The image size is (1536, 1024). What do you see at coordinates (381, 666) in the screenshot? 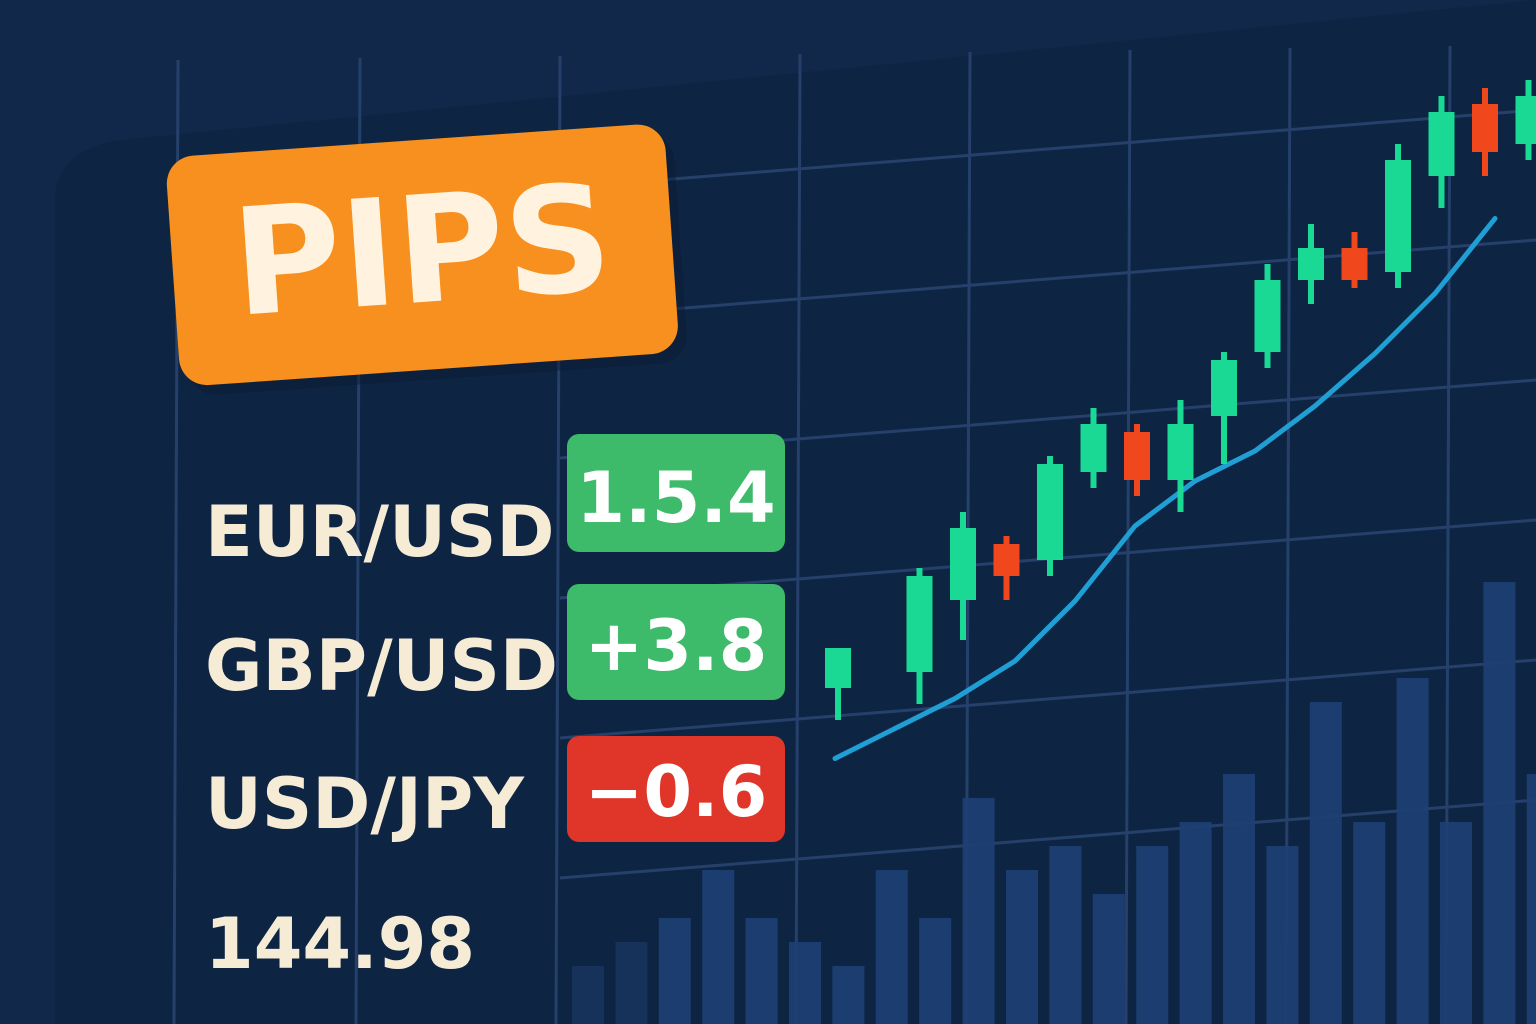
I see `pair-label-gbpusd: GBP/USD` at bounding box center [381, 666].